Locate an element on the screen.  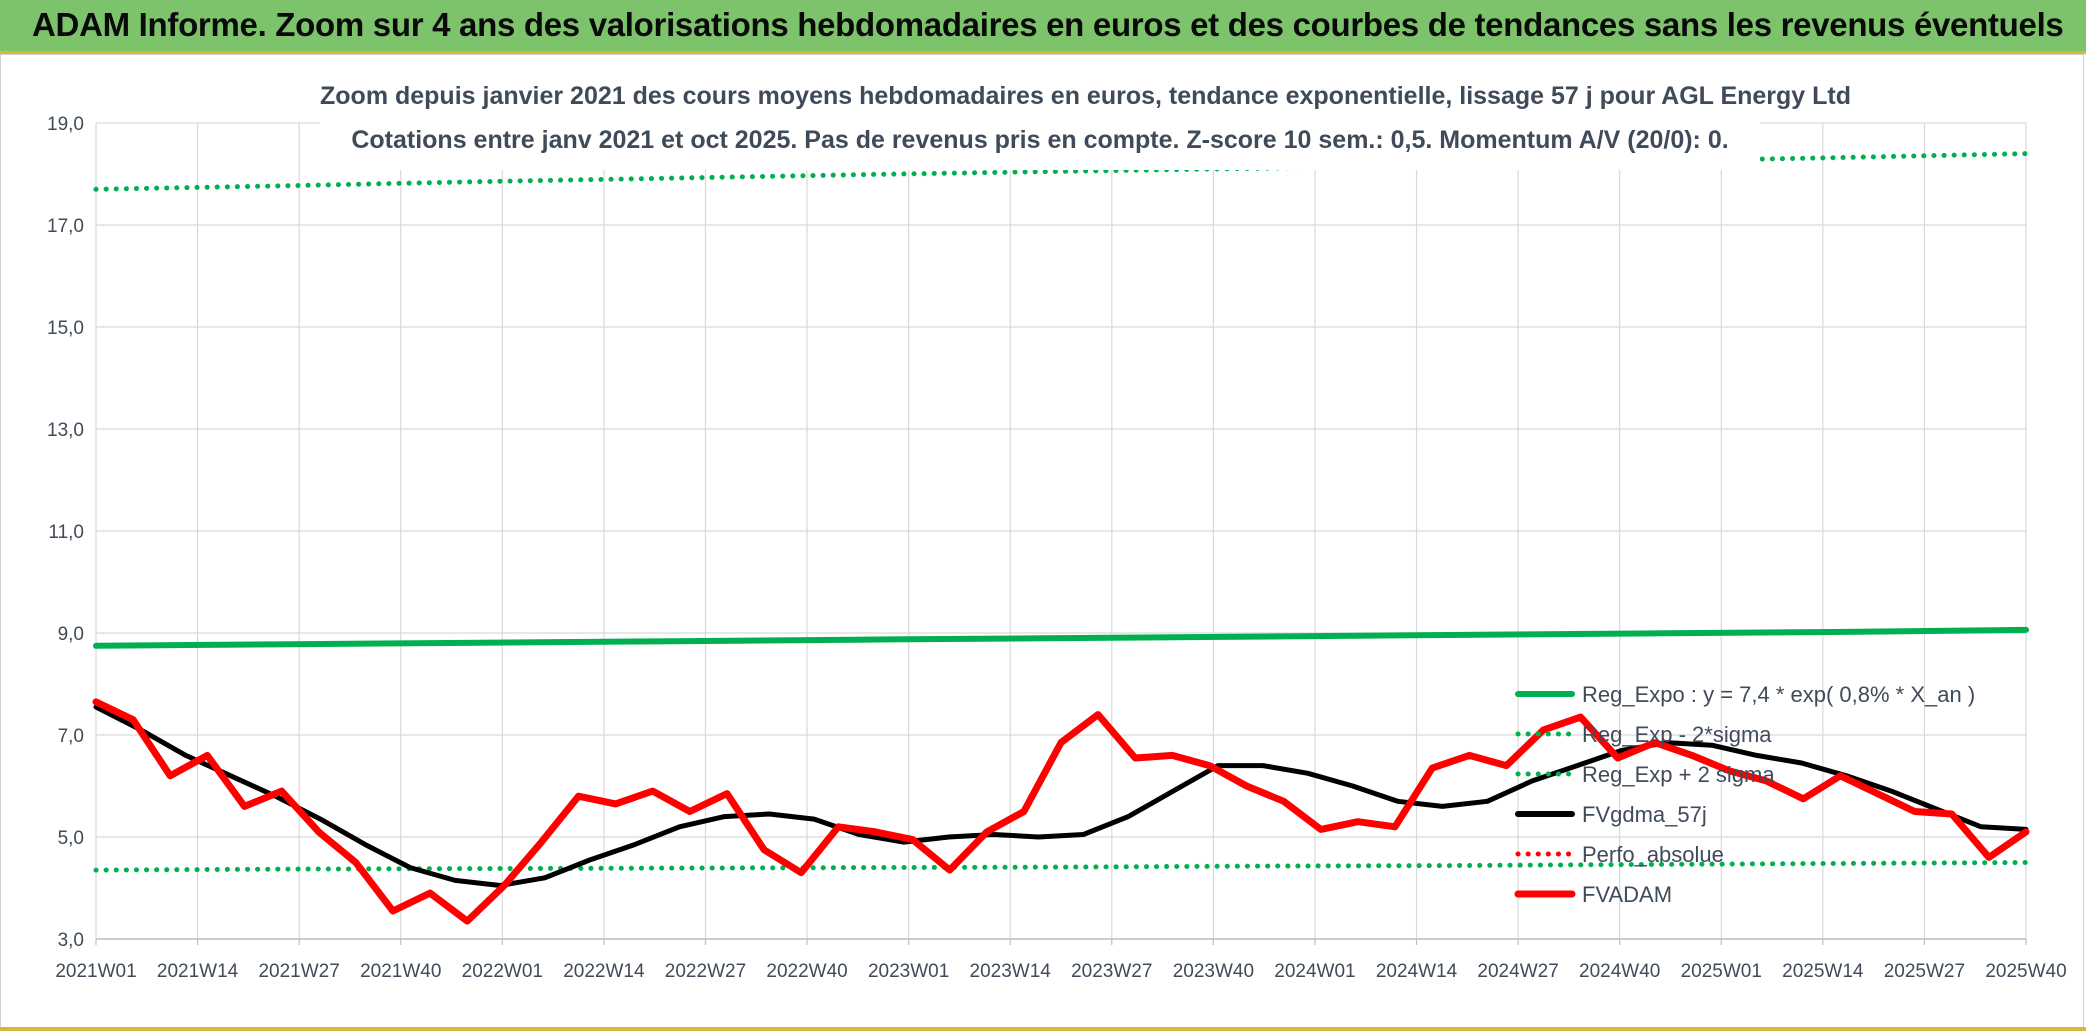
x-tick-label: 2025W01 is located at coordinates (1721, 971).